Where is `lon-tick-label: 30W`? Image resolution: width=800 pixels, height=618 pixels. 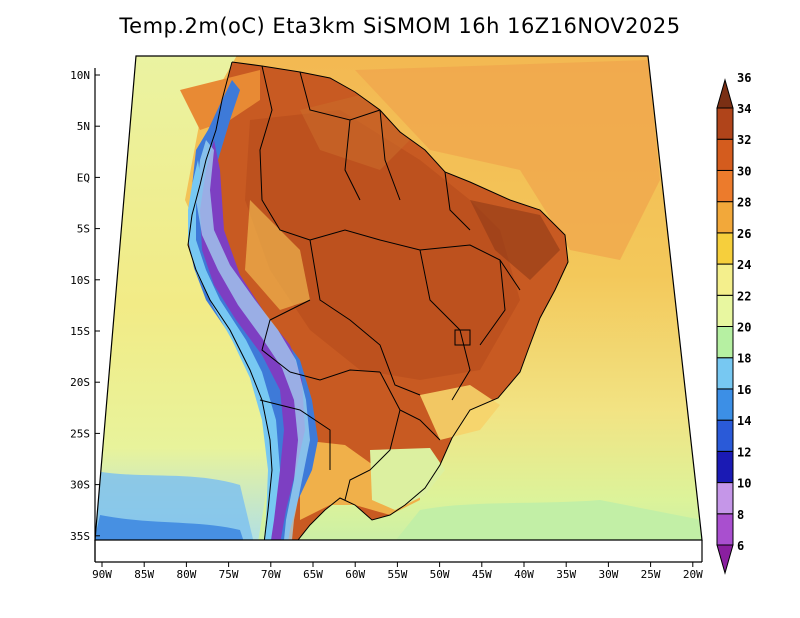
lon-tick-label: 30W is located at coordinates (608, 574).